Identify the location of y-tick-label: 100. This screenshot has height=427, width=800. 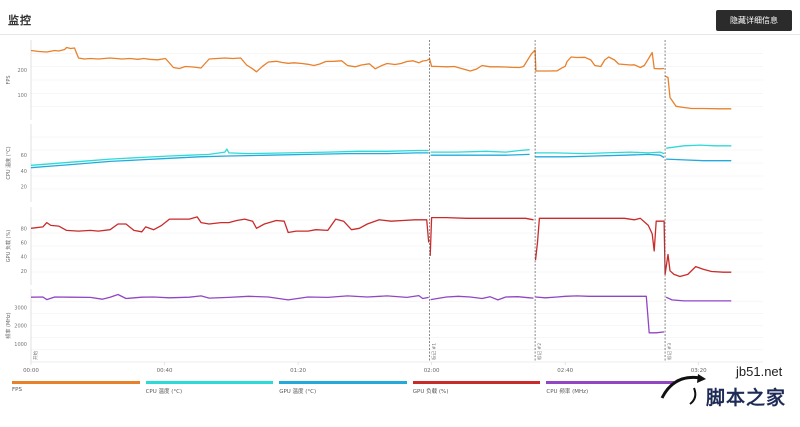
(22, 96).